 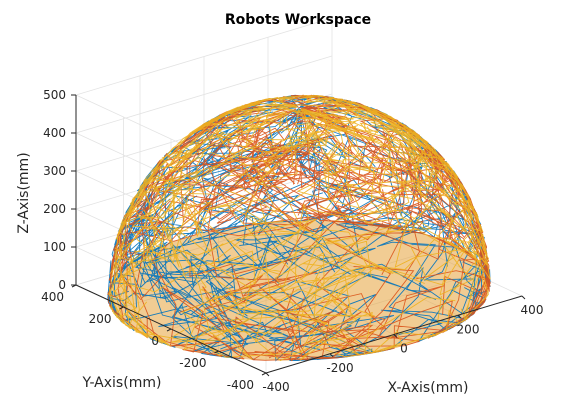 What do you see at coordinates (155, 341) in the screenshot?
I see `y-tick-label: 0` at bounding box center [155, 341].